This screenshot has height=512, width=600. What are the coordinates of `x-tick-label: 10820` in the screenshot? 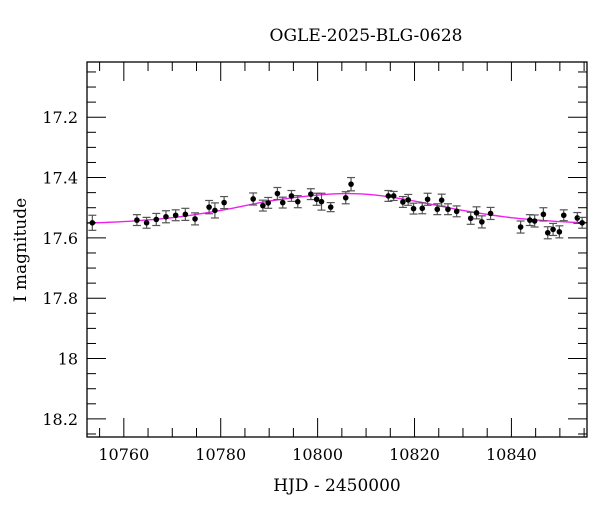 It's located at (414, 454).